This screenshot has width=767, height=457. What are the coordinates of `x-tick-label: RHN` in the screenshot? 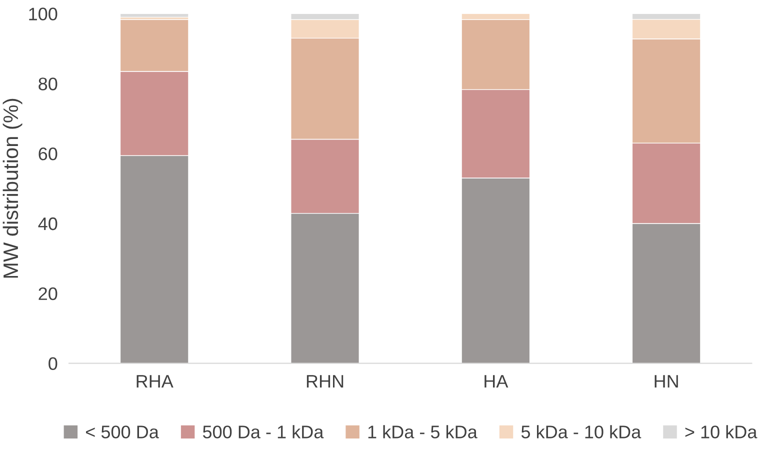 It's located at (325, 381).